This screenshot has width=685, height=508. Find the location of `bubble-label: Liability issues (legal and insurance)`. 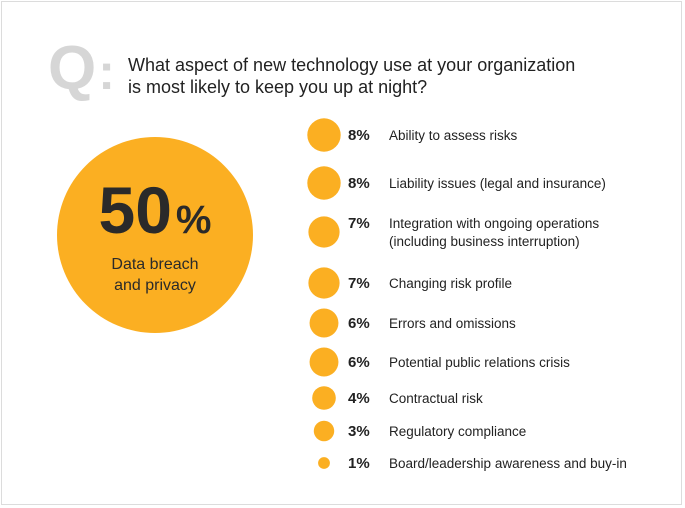

bubble-label: Liability issues (legal and insurance) is located at coordinates (497, 183).